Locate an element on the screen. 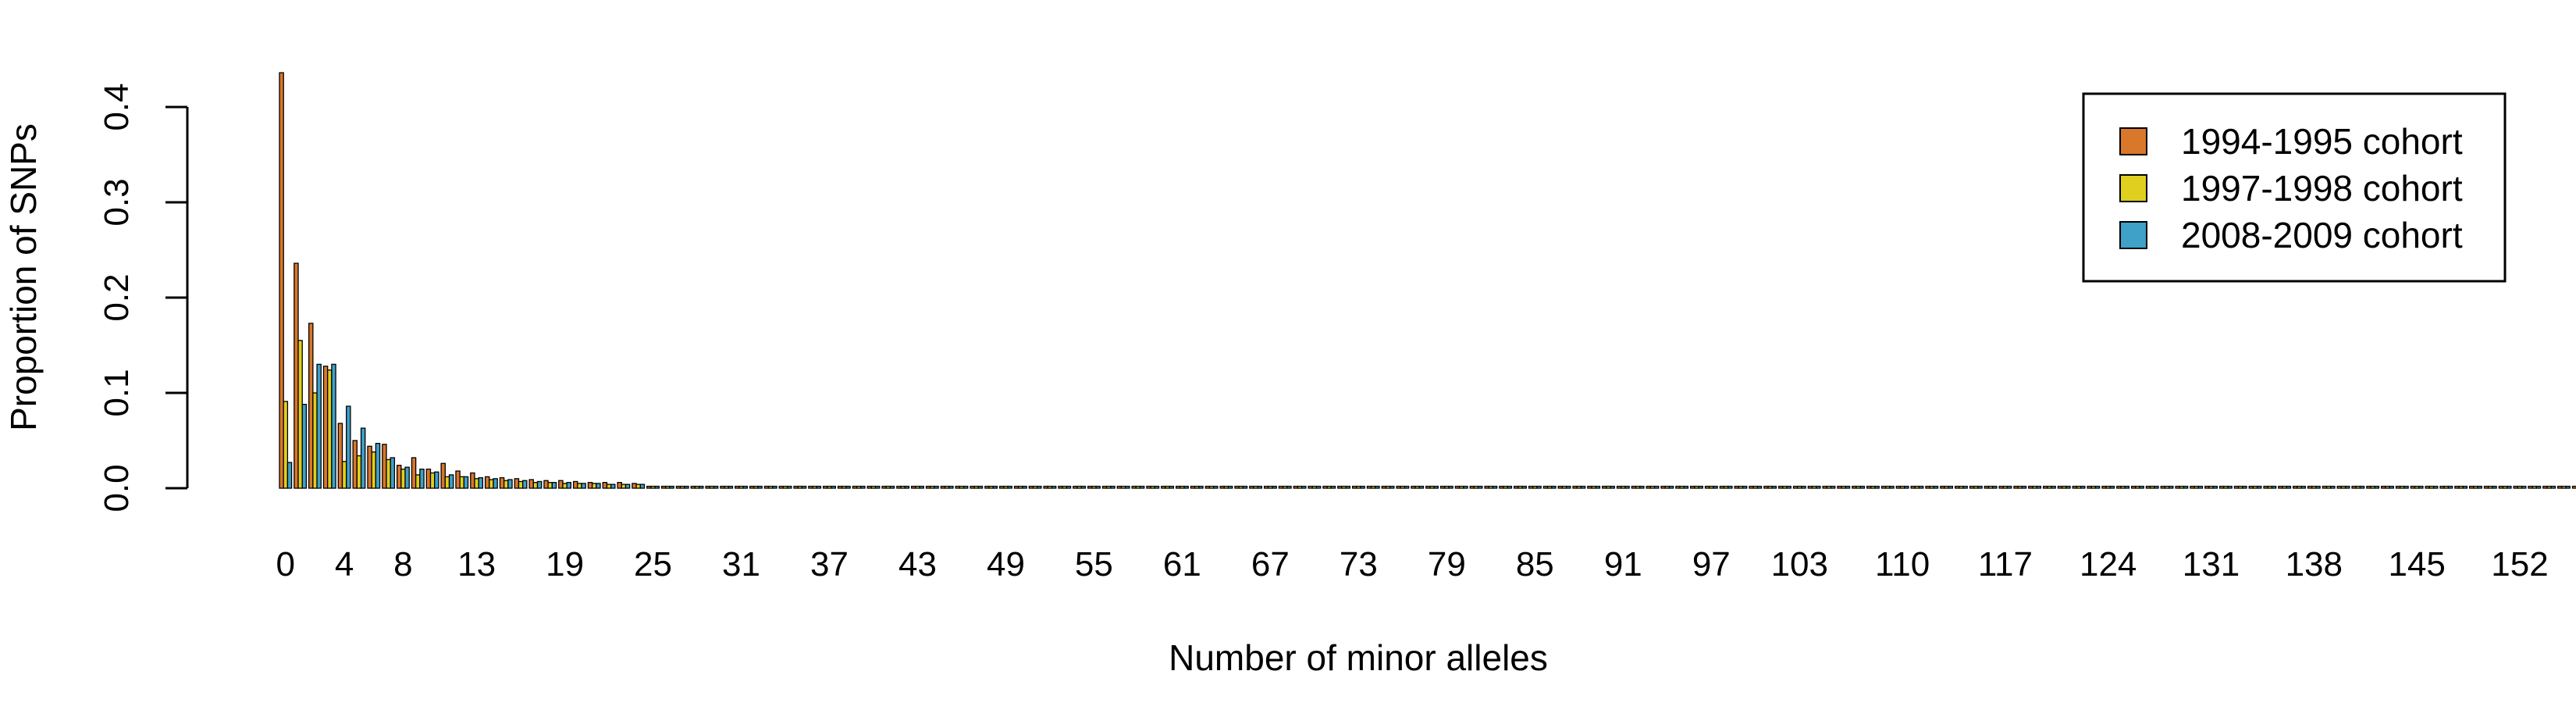  legend-label-2008-2009: 2008-2009 cohort is located at coordinates (2322, 235).